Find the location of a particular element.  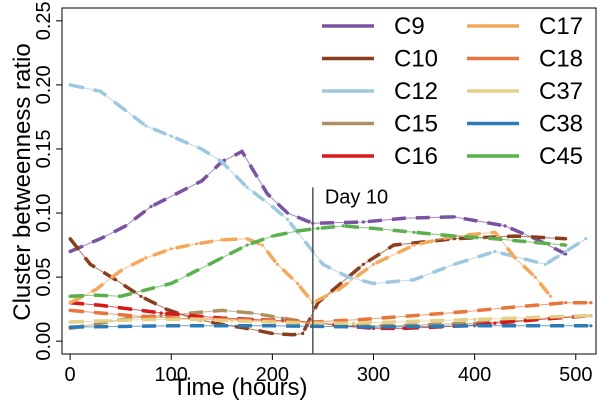

series-dashes-C38 is located at coordinates (330, 326).